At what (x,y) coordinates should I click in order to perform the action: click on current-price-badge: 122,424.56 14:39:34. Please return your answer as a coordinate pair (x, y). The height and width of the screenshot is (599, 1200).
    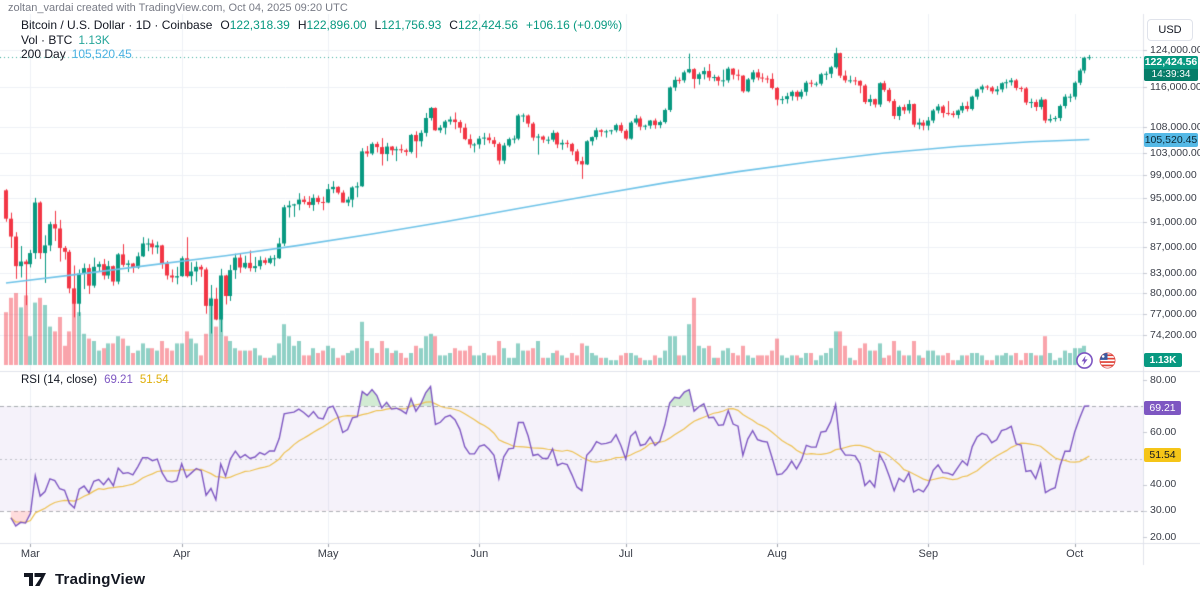
    Looking at the image, I should click on (1171, 68).